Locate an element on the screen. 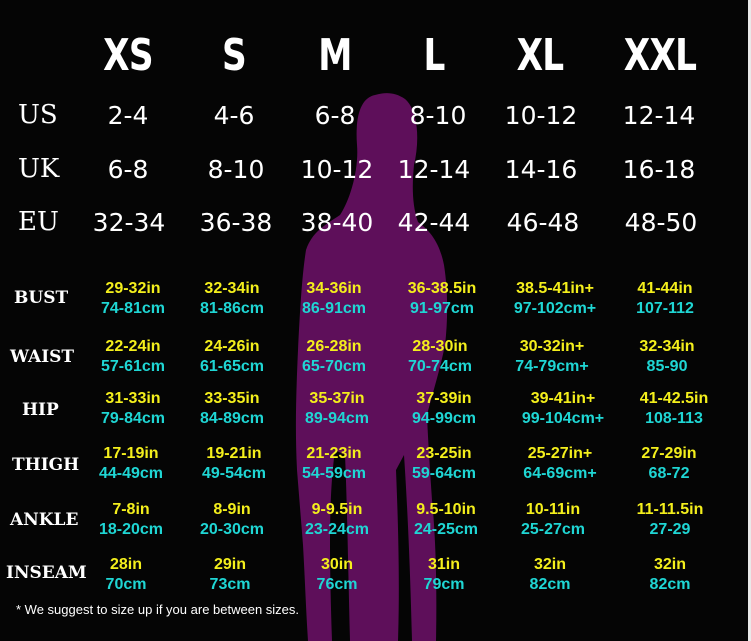 Image resolution: width=751 pixels, height=641 pixels. right-edge-divider is located at coordinates (749, 320).